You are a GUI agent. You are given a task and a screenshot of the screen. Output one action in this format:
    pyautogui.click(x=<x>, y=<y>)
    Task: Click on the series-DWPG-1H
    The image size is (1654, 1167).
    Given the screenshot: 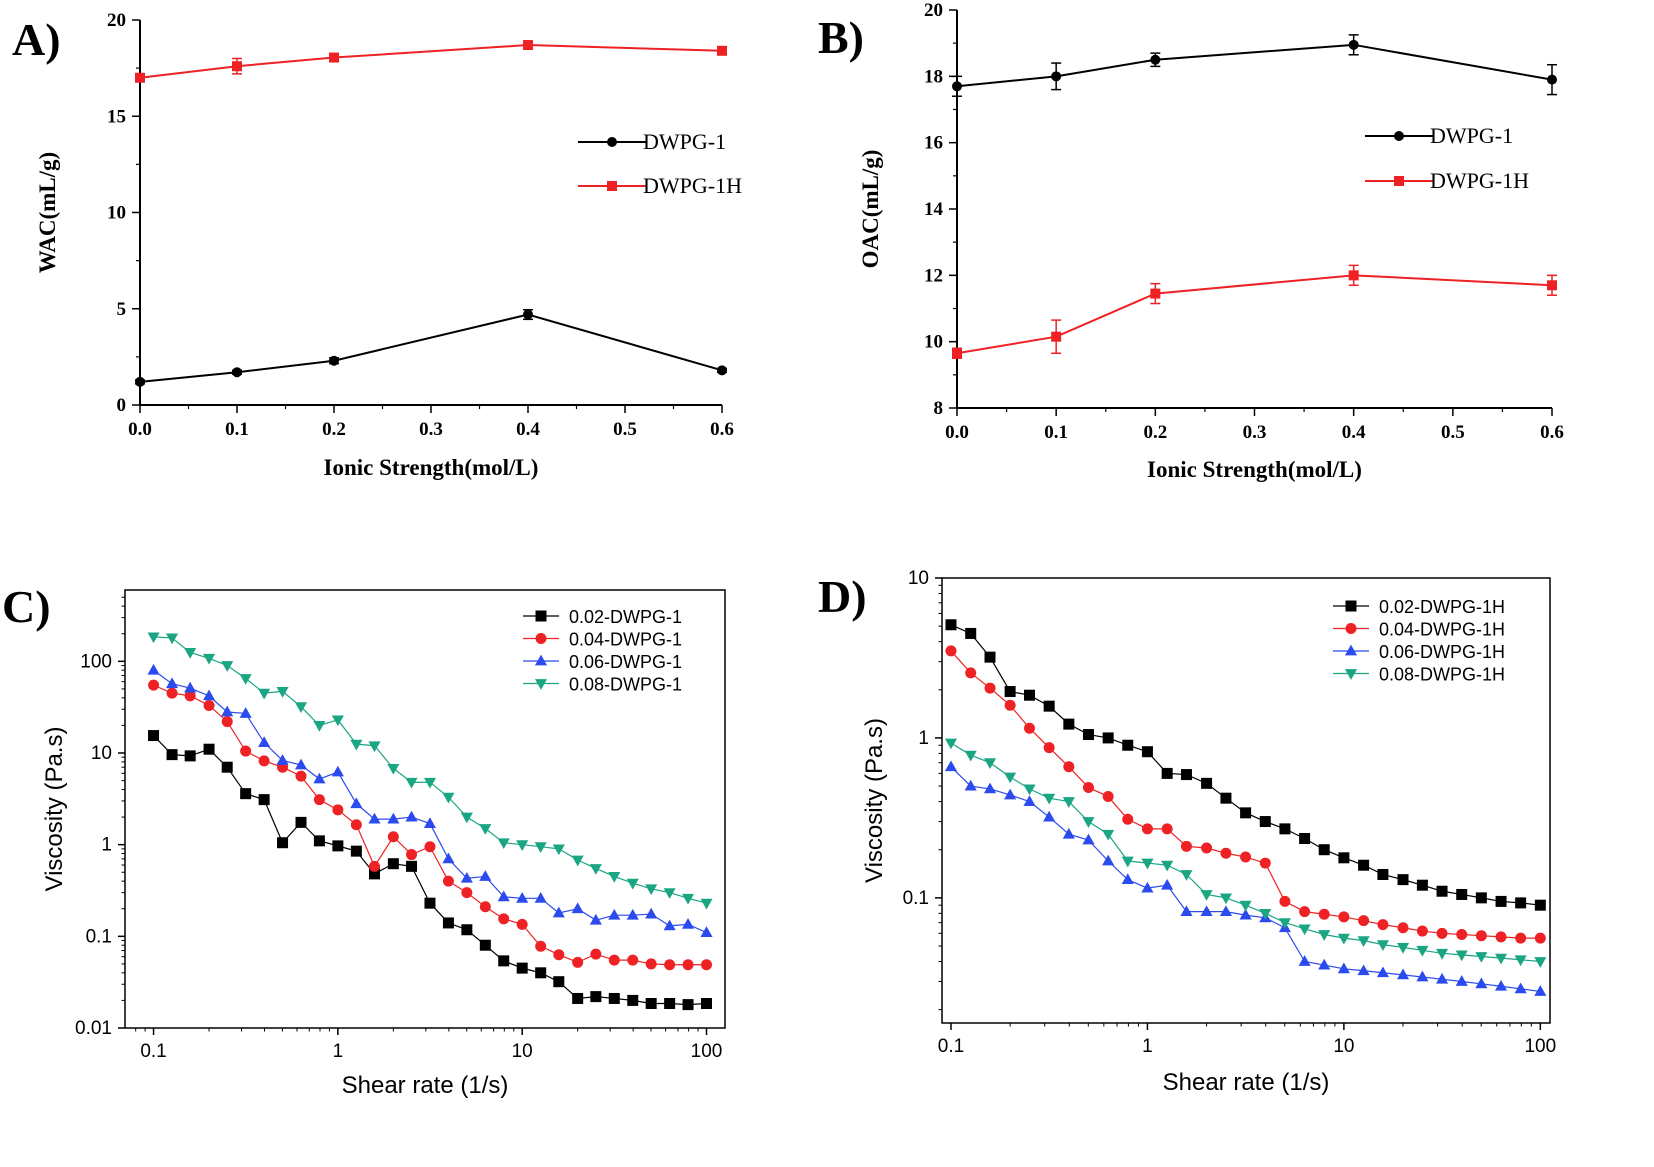 What is the action you would take?
    pyautogui.click(x=431, y=61)
    